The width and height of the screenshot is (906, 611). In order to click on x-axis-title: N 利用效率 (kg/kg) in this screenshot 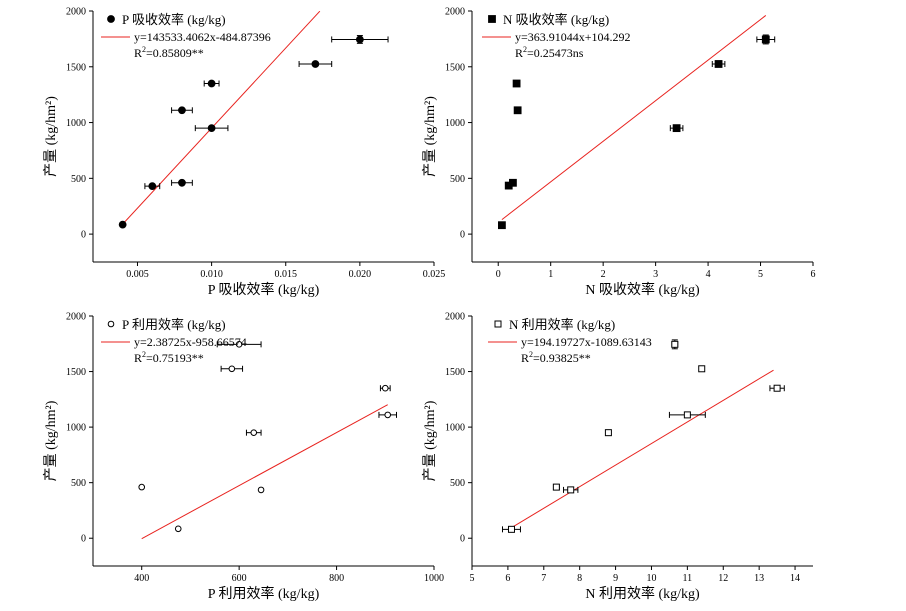, I will do `click(642, 593)`.